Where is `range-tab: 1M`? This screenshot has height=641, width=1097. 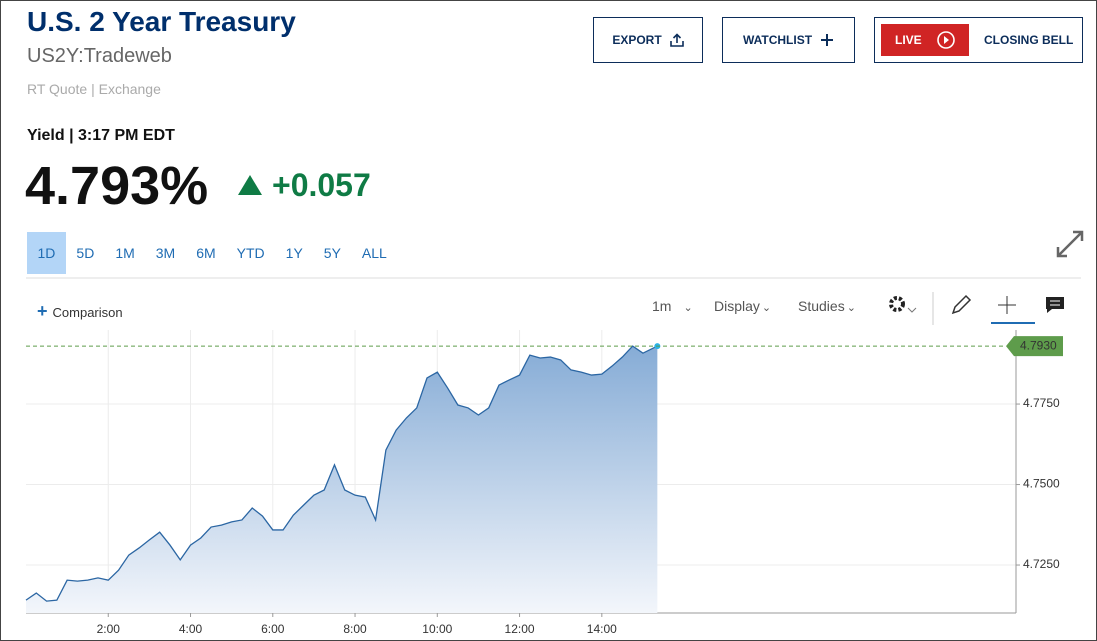 range-tab: 1M is located at coordinates (125, 253).